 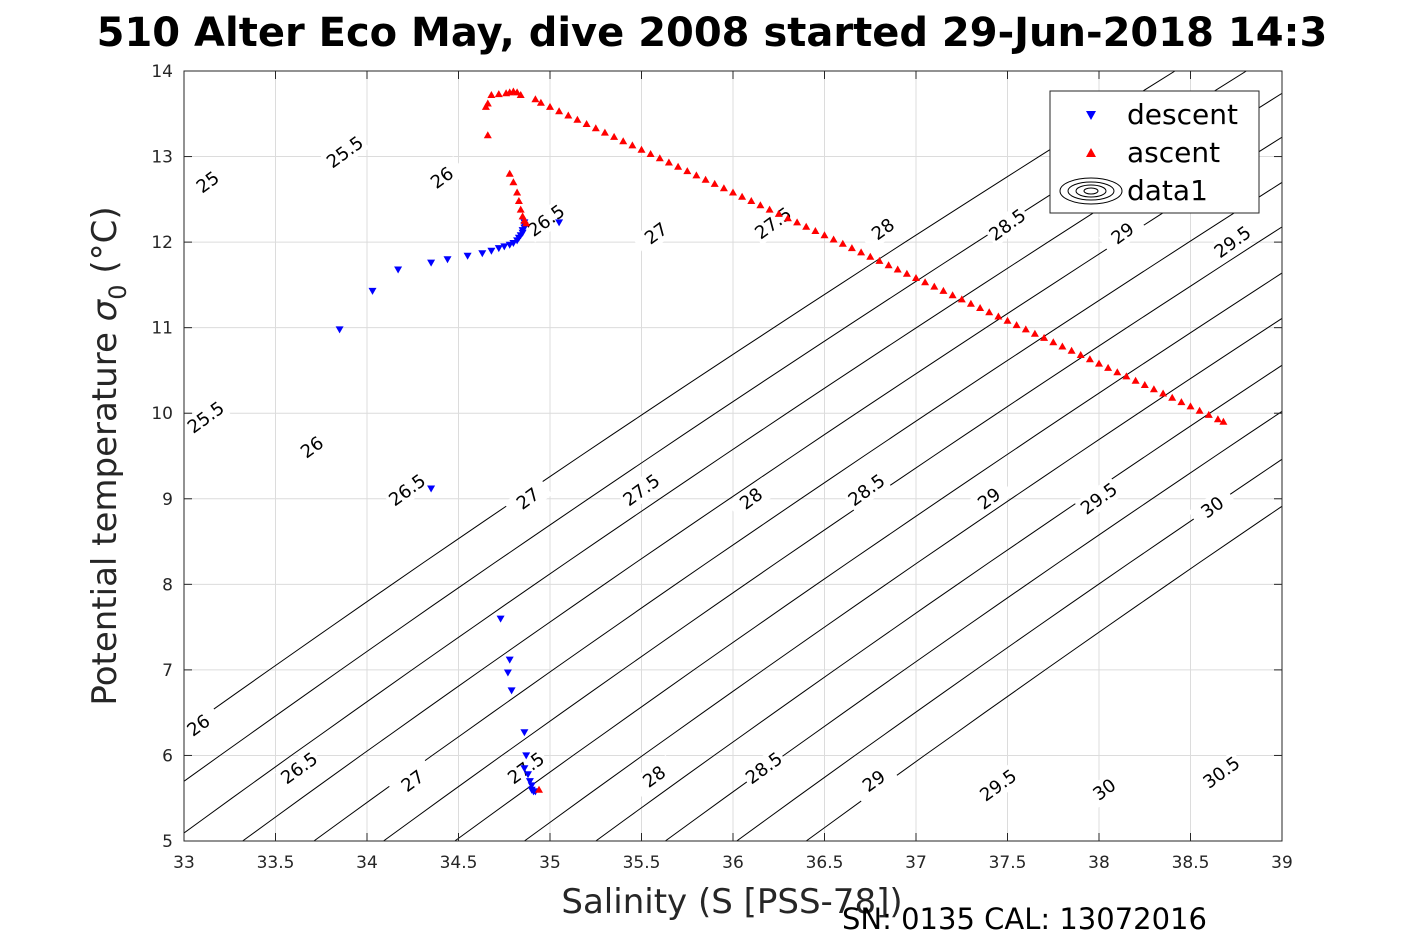 What do you see at coordinates (731, 902) in the screenshot?
I see `x-axis-label: Salinity (S [PSS-78])` at bounding box center [731, 902].